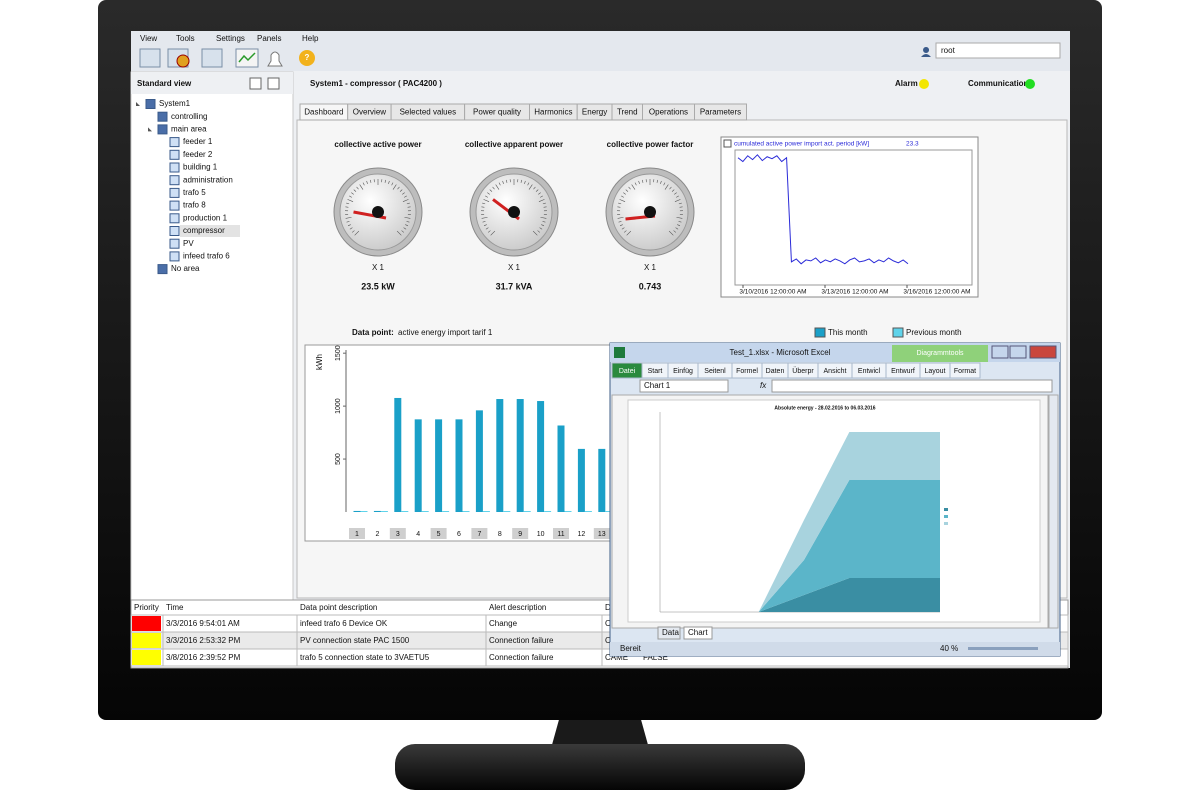 The image size is (1200, 800). Describe the element at coordinates (269, 38) in the screenshot. I see `menu-item: Panels` at that location.